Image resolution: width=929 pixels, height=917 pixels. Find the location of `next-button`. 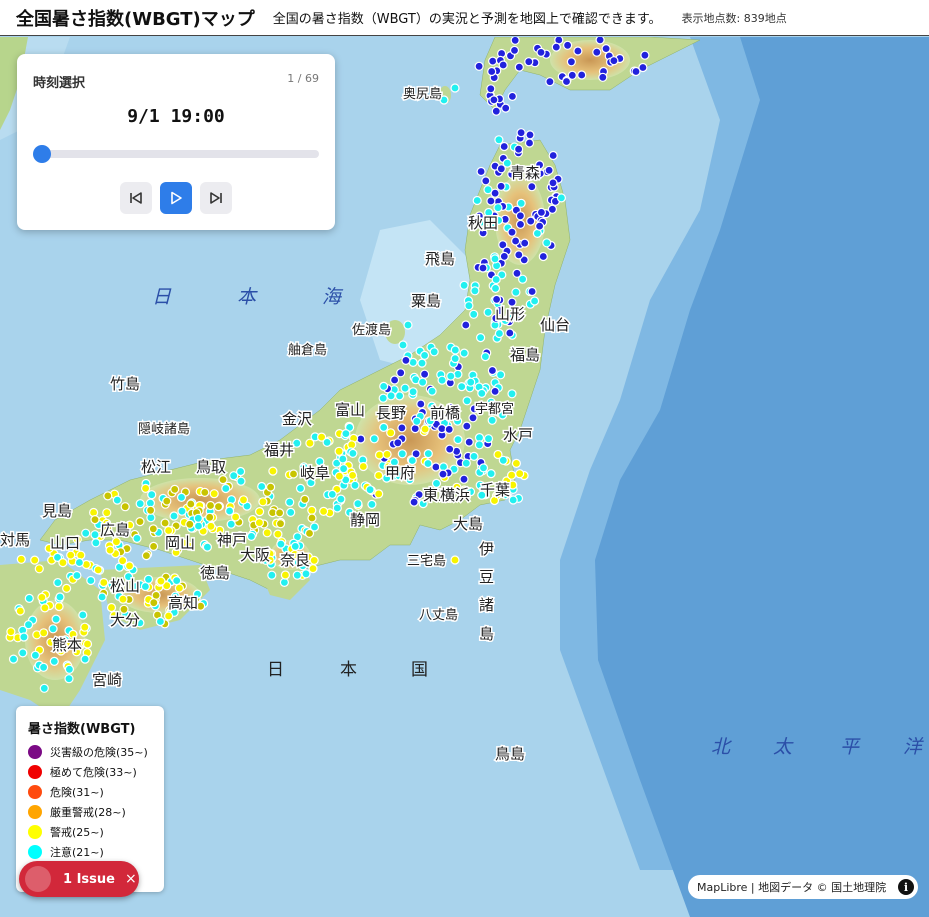

next-button is located at coordinates (216, 198).